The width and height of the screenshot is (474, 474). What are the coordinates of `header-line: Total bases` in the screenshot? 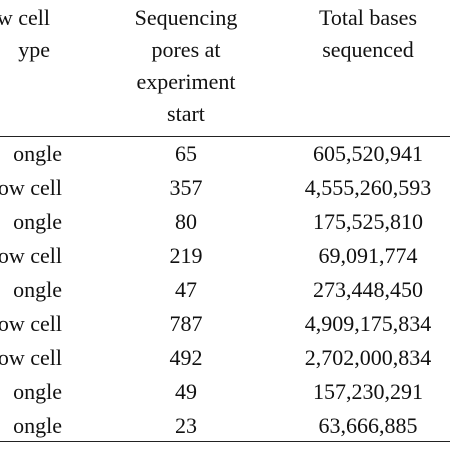 It's located at (368, 17).